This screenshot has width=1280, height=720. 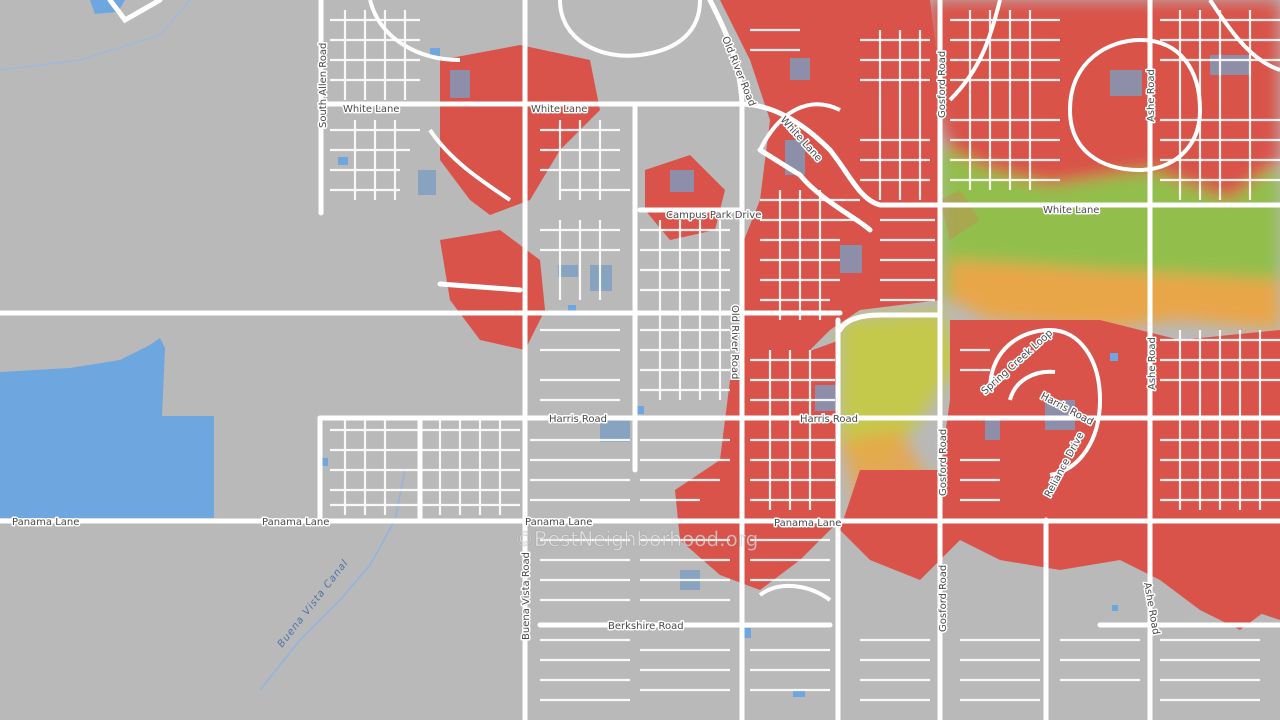 I want to click on label-panama-lane-3: Panama Lane, so click(x=558, y=522).